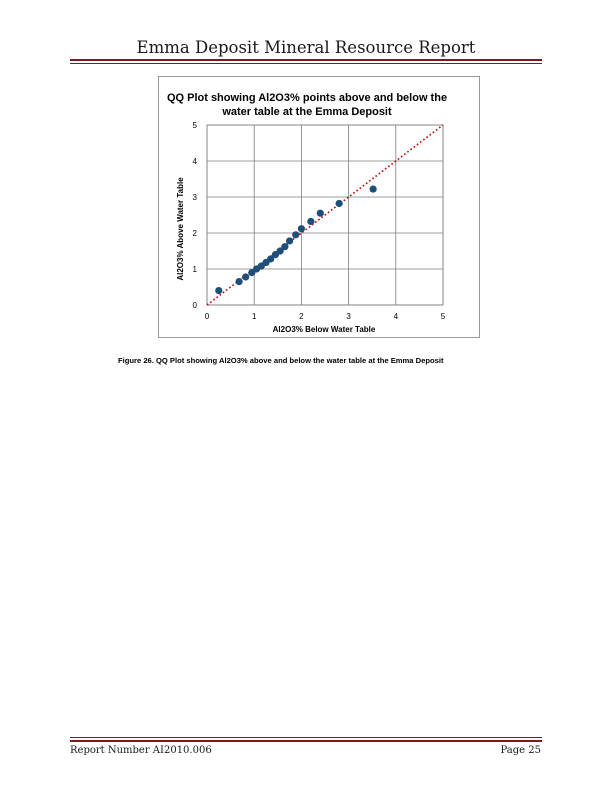  Describe the element at coordinates (180, 229) in the screenshot. I see `y-axis-label: Al2O3% Above Water Table` at that location.